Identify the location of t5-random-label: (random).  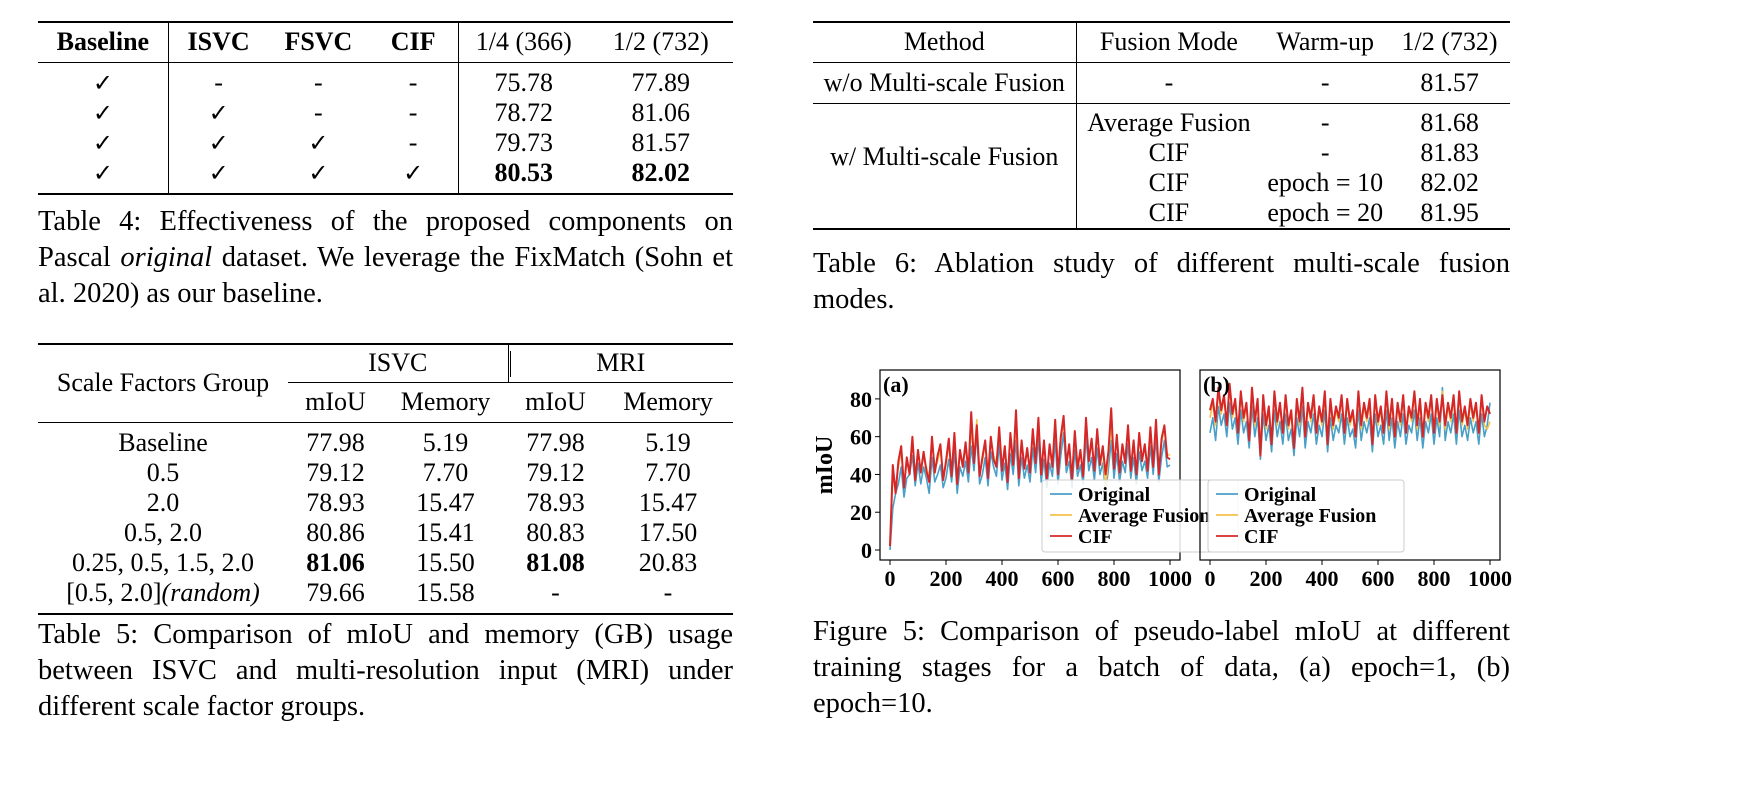
(210, 592).